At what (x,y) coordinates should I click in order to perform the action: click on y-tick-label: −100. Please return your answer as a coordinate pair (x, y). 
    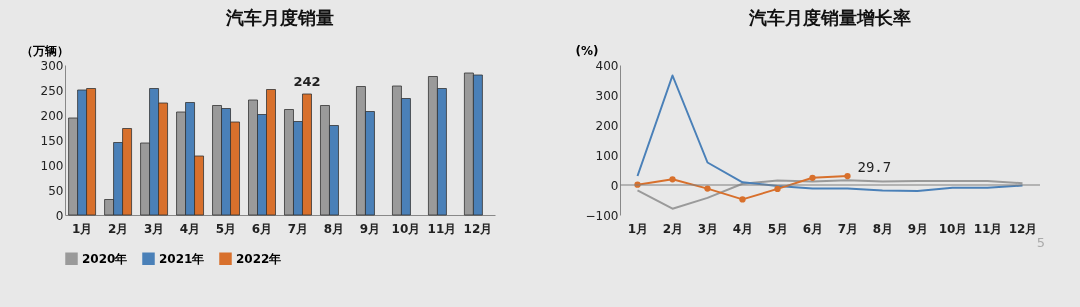
    Looking at the image, I should click on (602, 215).